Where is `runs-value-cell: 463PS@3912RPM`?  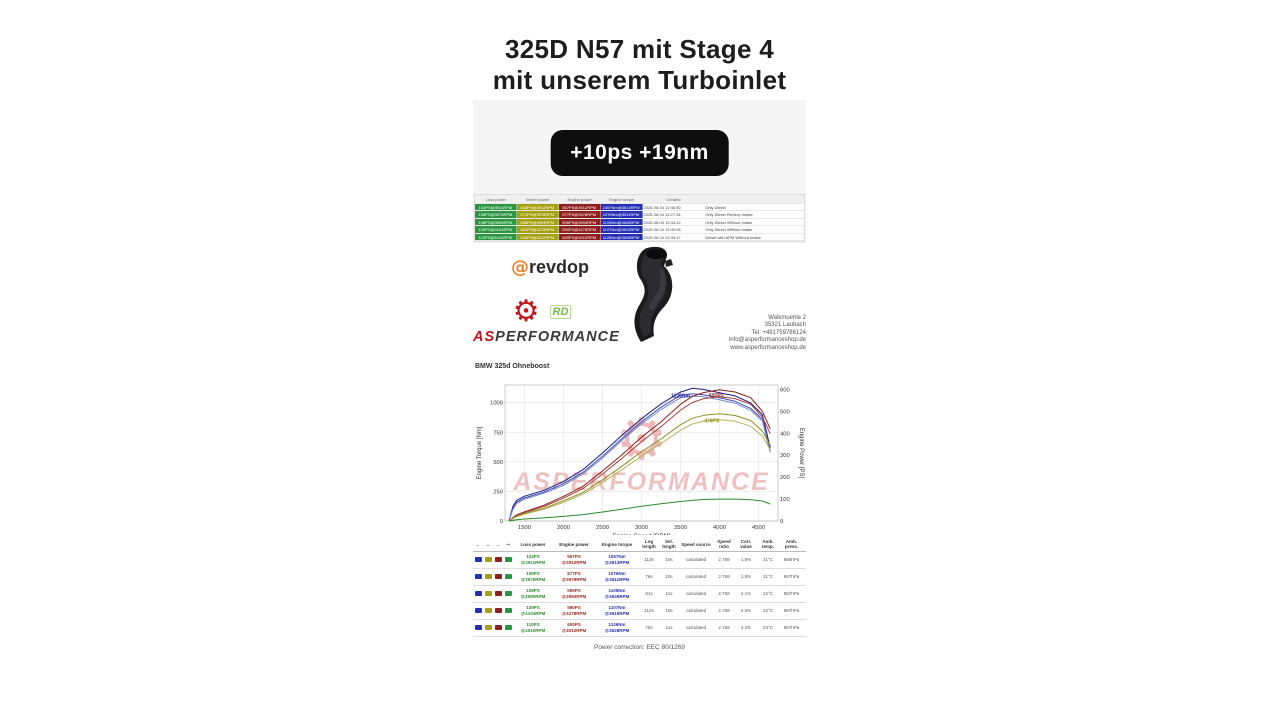 runs-value-cell: 463PS@3912RPM is located at coordinates (537, 207).